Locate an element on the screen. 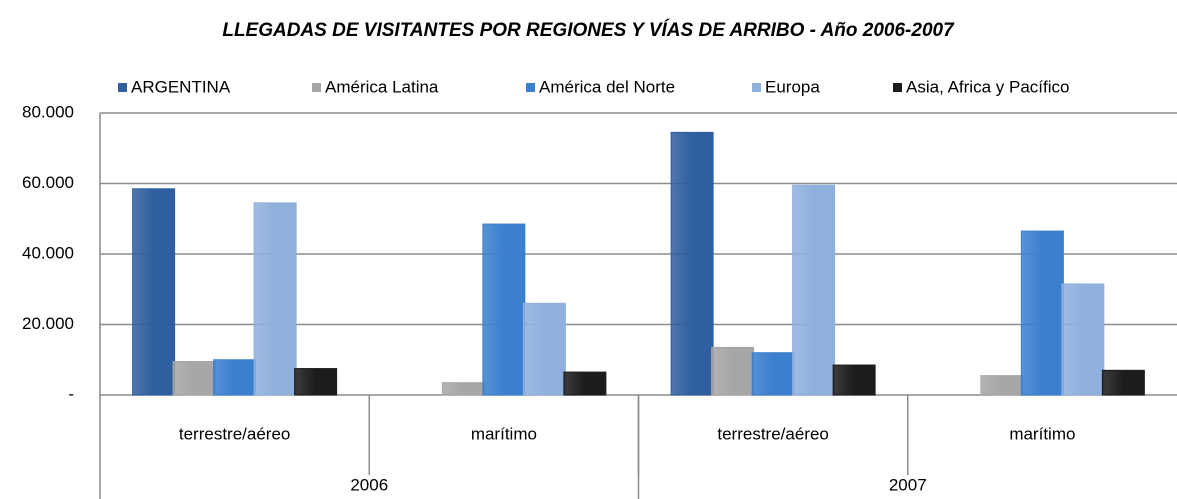 The width and height of the screenshot is (1177, 499). y-tick-label: - is located at coordinates (71, 393).